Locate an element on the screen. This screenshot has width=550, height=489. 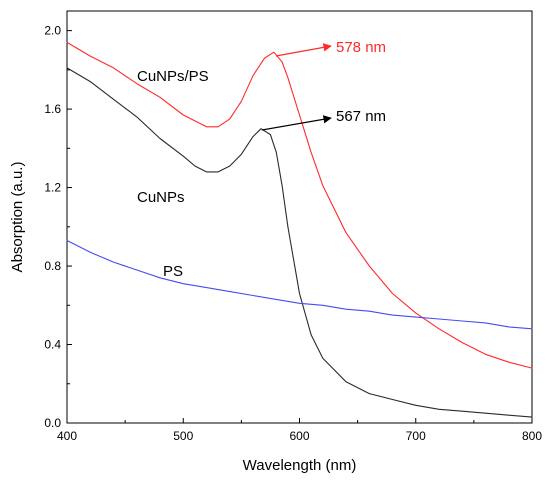
peak-label-567: 567 nm is located at coordinates (361, 116).